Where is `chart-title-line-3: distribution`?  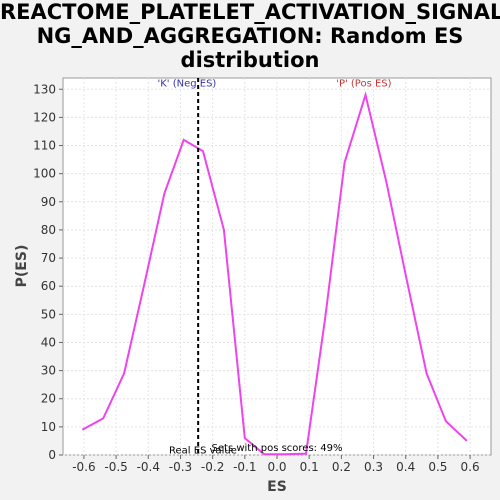 chart-title-line-3: distribution is located at coordinates (250, 60).